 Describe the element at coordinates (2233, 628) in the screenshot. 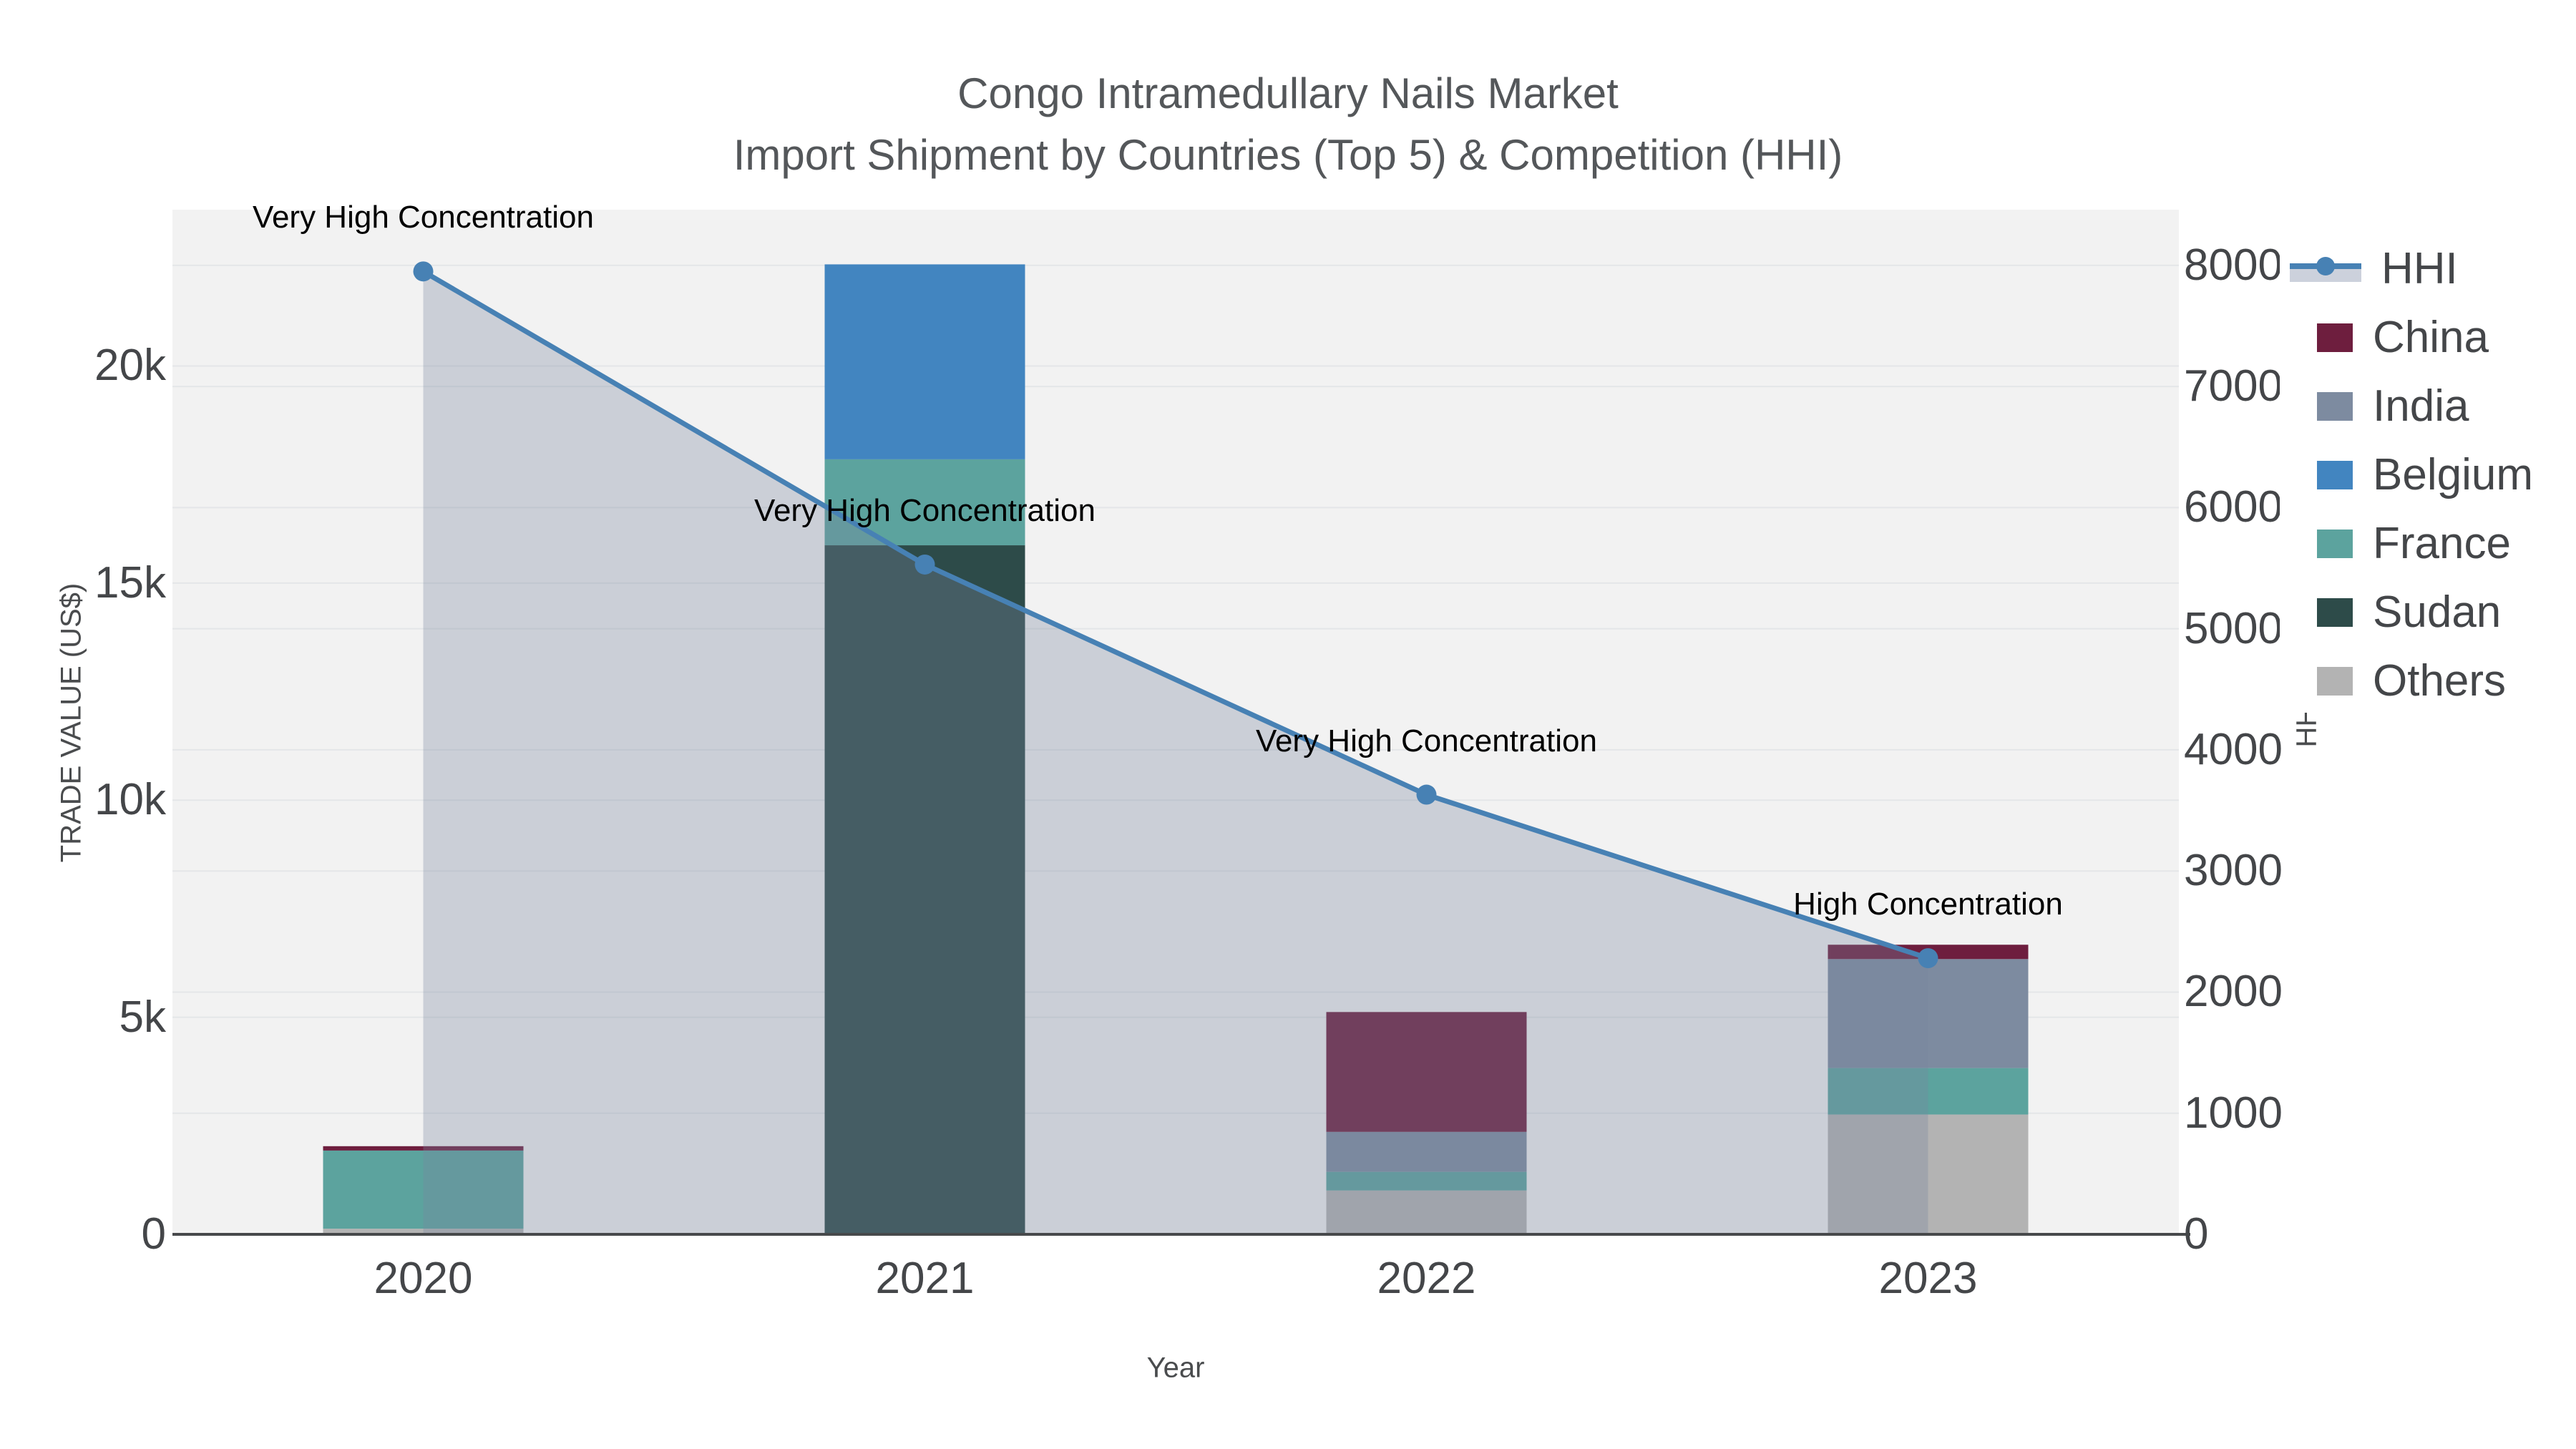

I see `y2-tick-label: 5000` at that location.